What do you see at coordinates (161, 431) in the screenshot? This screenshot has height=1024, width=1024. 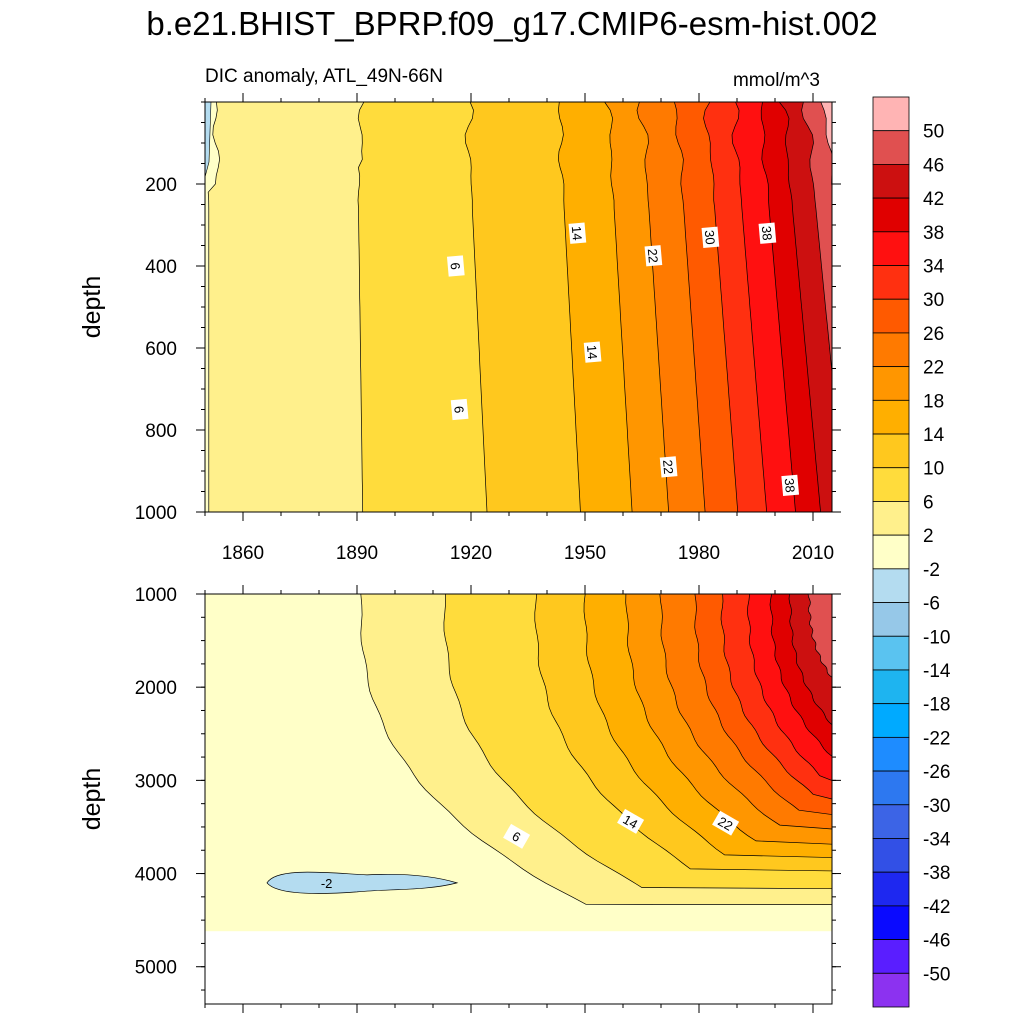 I see `y-tick-label: 800` at bounding box center [161, 431].